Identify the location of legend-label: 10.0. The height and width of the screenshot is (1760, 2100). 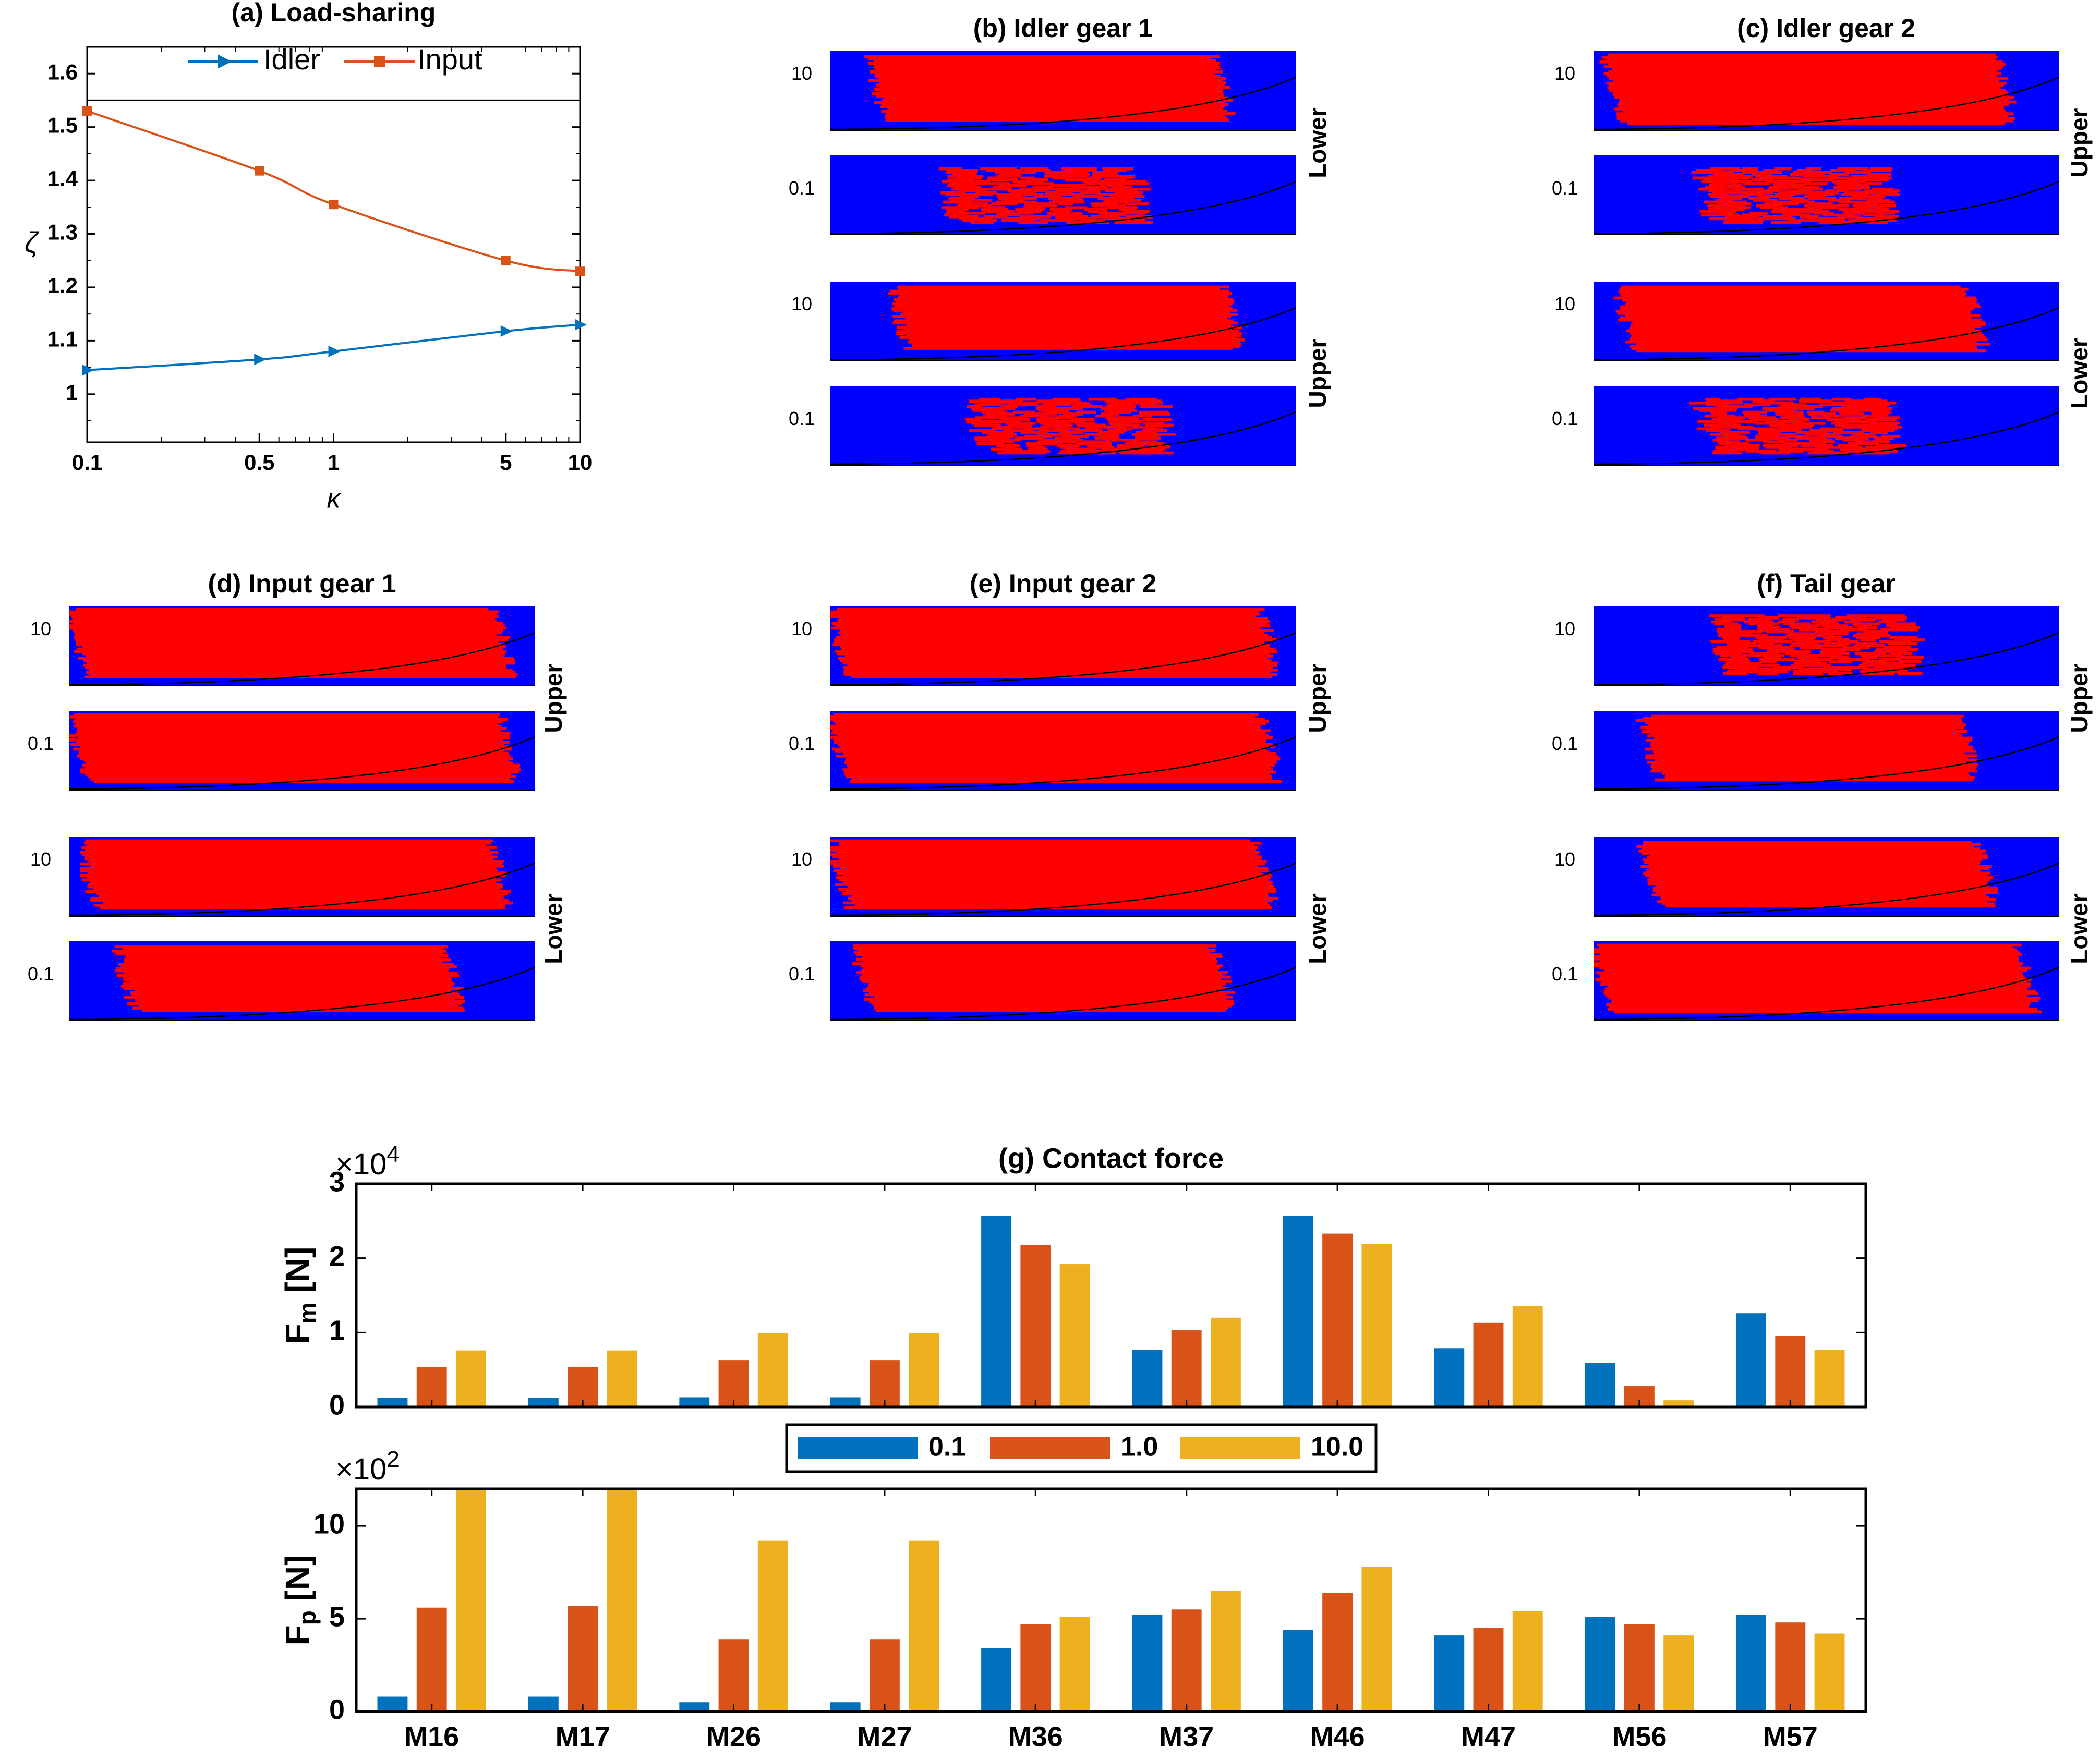
(1337, 1447).